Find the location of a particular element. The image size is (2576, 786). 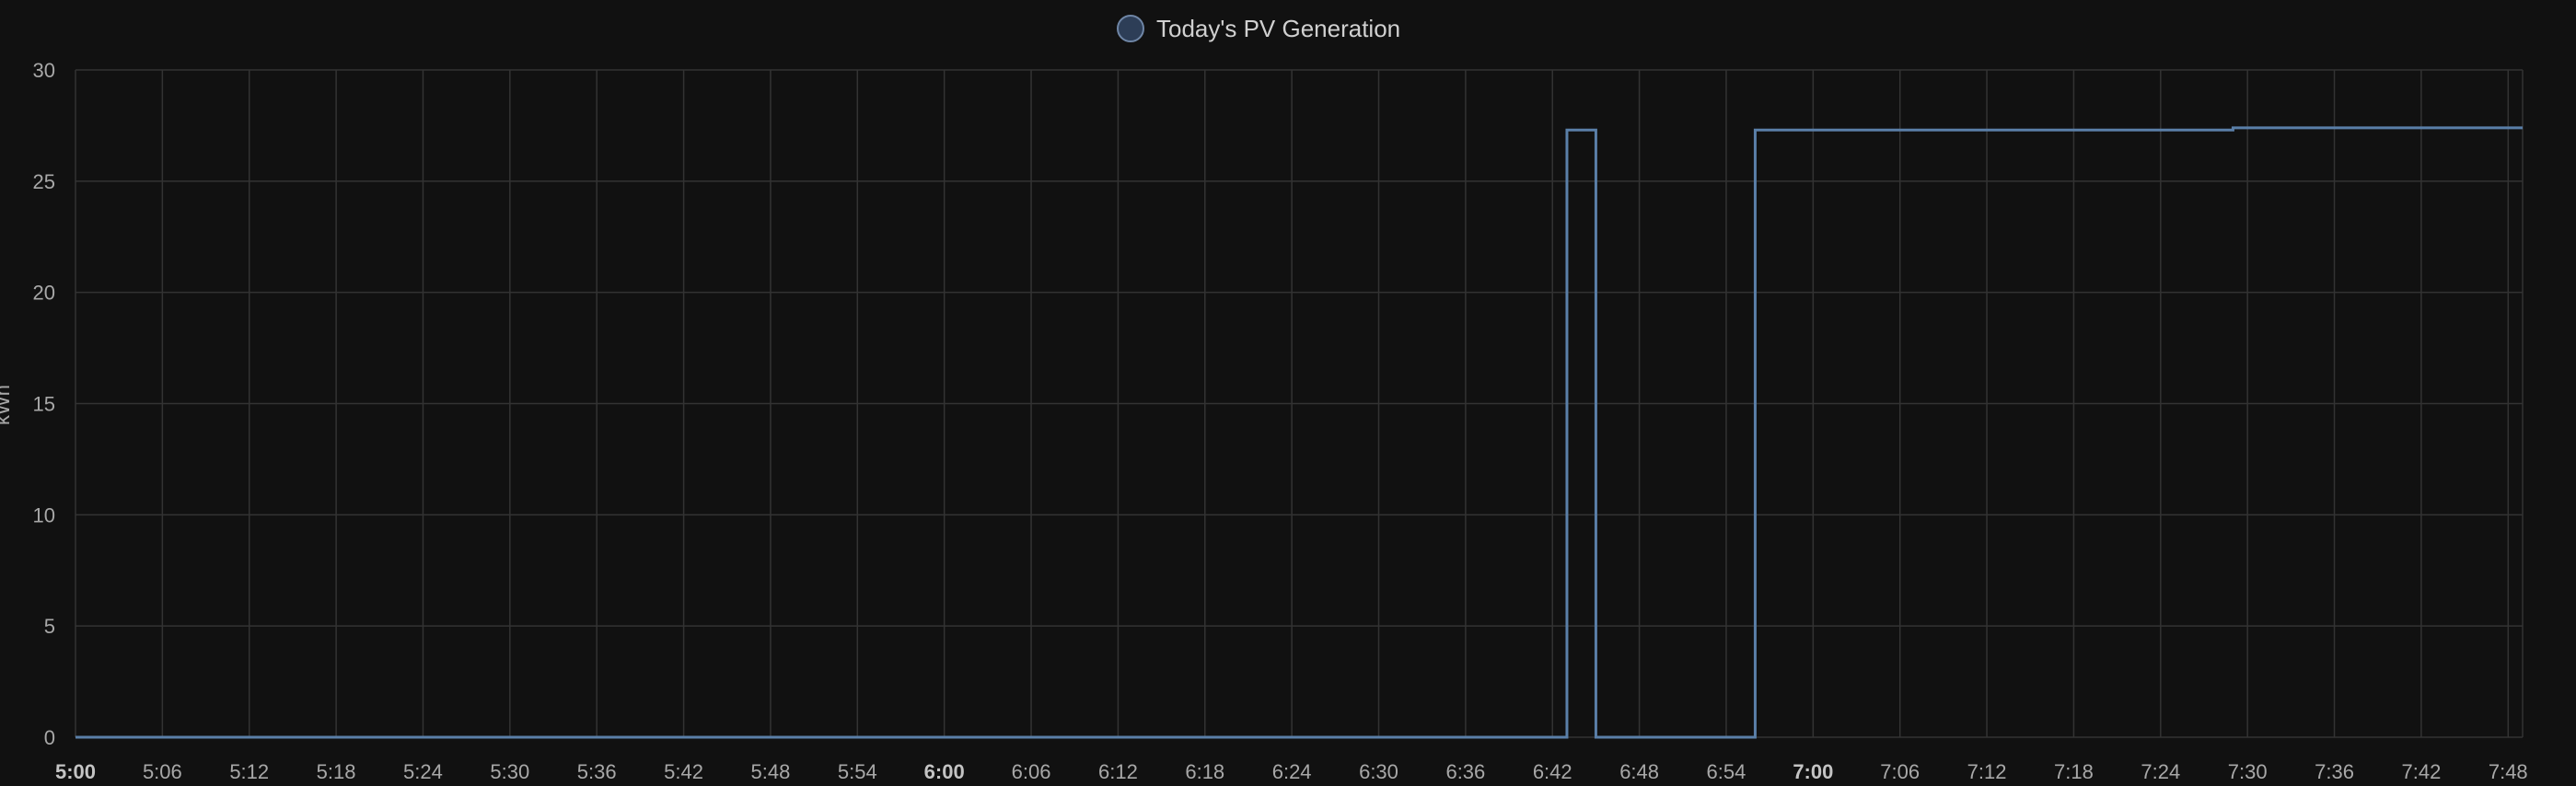

x-tick-label: 7:30 is located at coordinates (2248, 771).